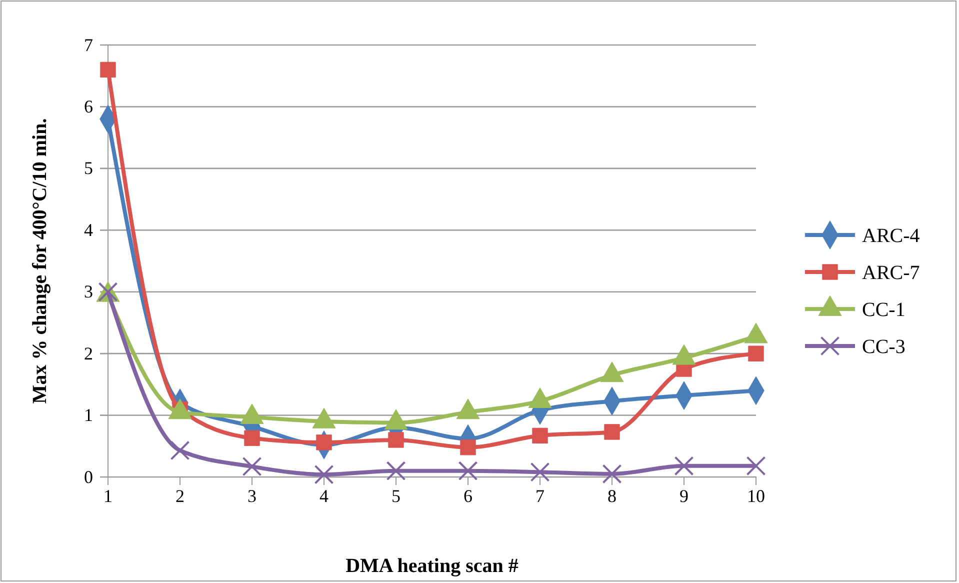 The height and width of the screenshot is (583, 959). I want to click on y-tick-label: 0, so click(88, 476).